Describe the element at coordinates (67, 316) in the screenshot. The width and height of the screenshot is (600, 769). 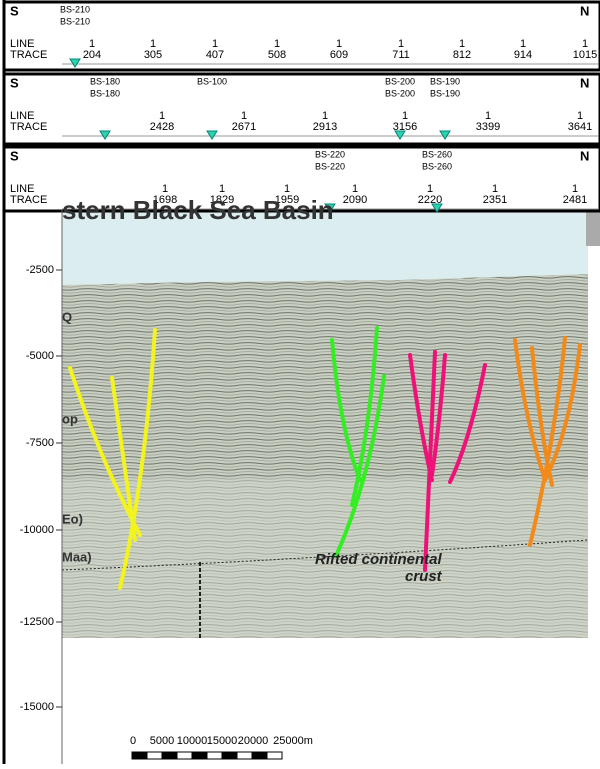
I see `horizon-label: Q` at that location.